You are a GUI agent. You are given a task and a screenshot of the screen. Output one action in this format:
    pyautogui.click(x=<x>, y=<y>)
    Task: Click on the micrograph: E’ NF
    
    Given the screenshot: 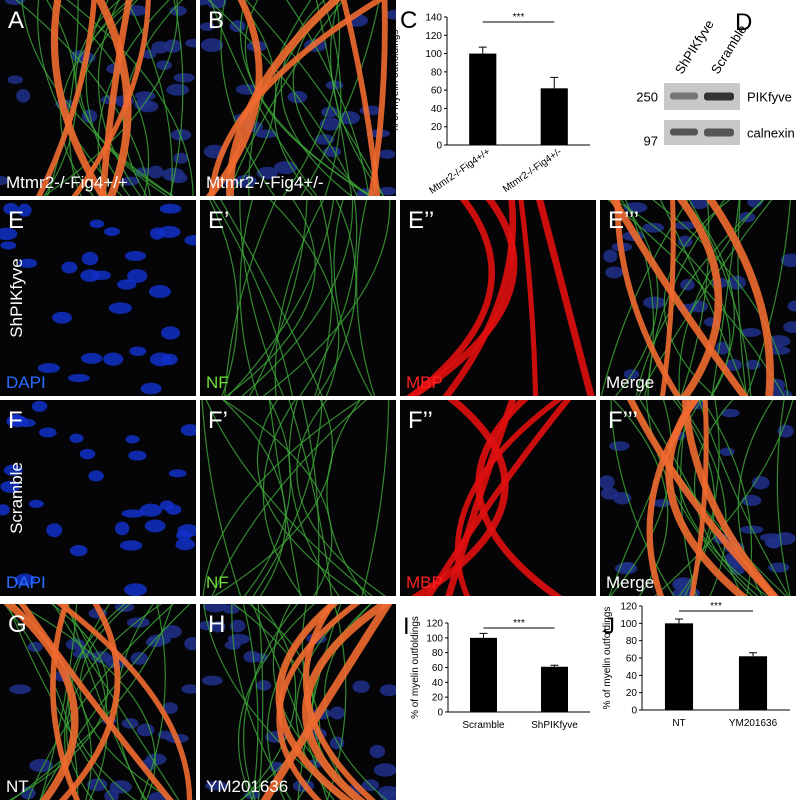 What is the action you would take?
    pyautogui.click(x=298, y=298)
    